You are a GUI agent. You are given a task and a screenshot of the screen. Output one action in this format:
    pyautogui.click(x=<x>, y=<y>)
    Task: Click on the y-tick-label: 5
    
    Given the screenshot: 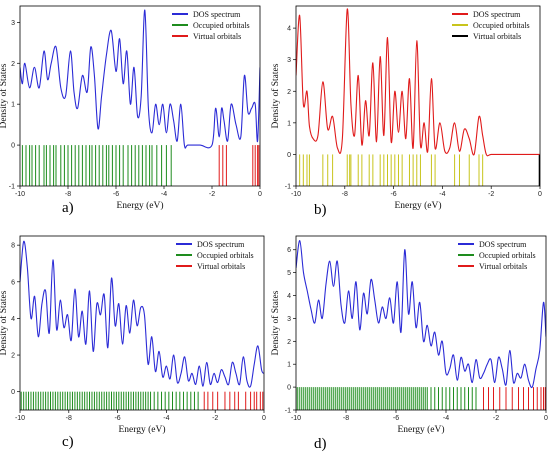 What is the action you would take?
    pyautogui.click(x=289, y=273)
    